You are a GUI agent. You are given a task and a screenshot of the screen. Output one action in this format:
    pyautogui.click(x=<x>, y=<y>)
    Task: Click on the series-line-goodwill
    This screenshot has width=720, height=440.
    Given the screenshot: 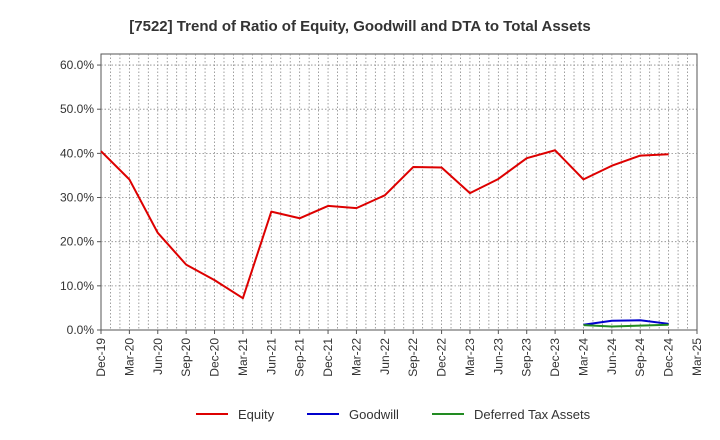 What is the action you would take?
    pyautogui.click(x=626, y=322)
    